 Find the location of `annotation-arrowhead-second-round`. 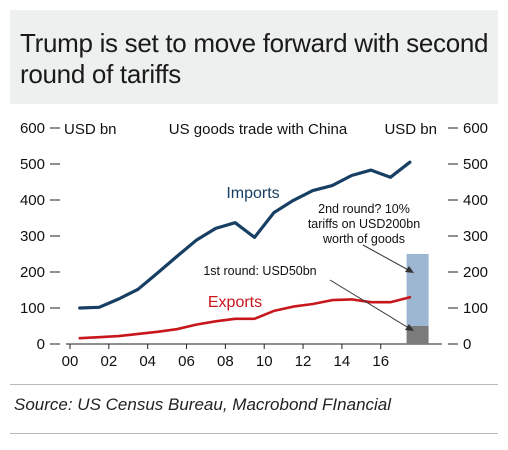

annotation-arrowhead-second-round is located at coordinates (409, 269).